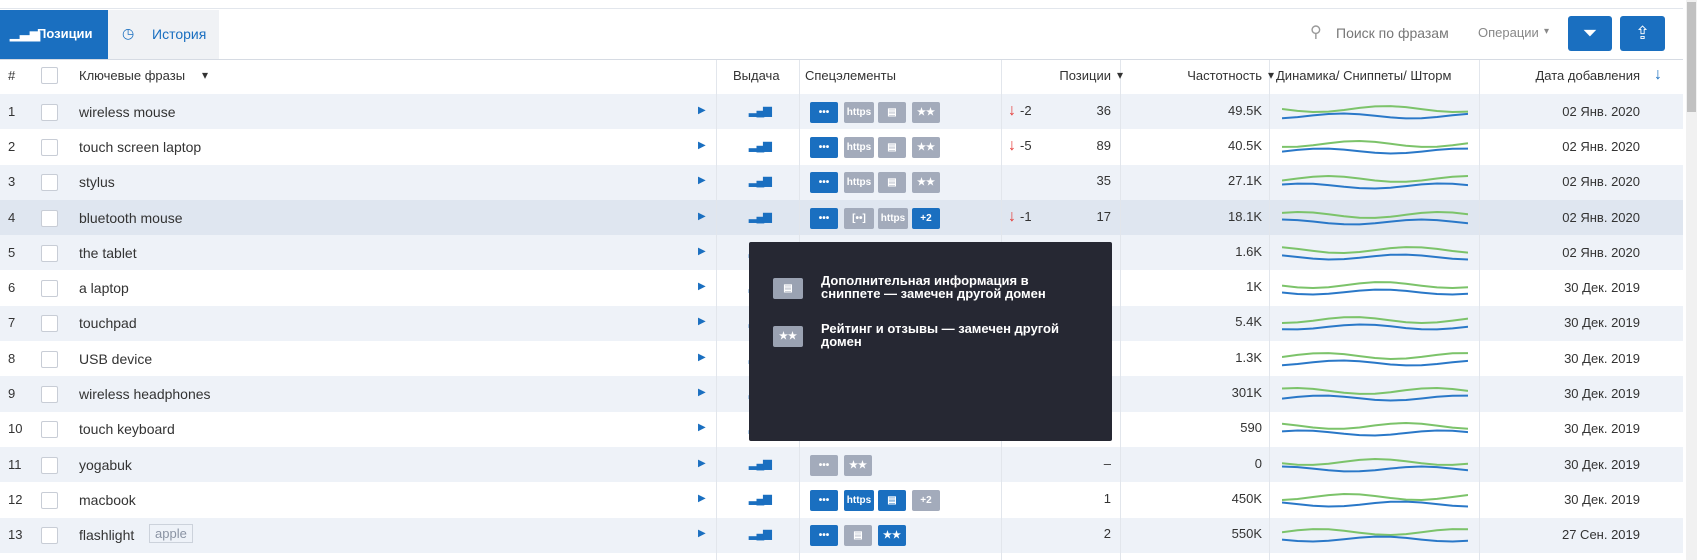 The image size is (1697, 560). I want to click on row-number: 13, so click(15, 535).